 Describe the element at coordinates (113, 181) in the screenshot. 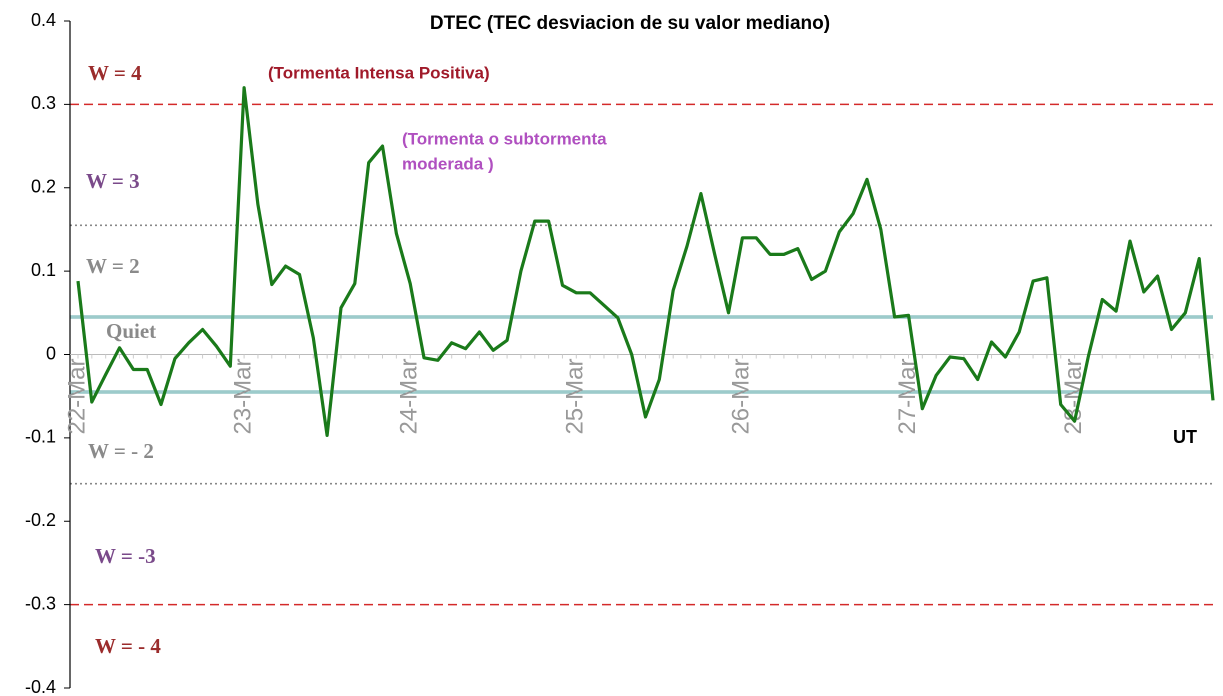

I see `annotation: W = 3` at that location.